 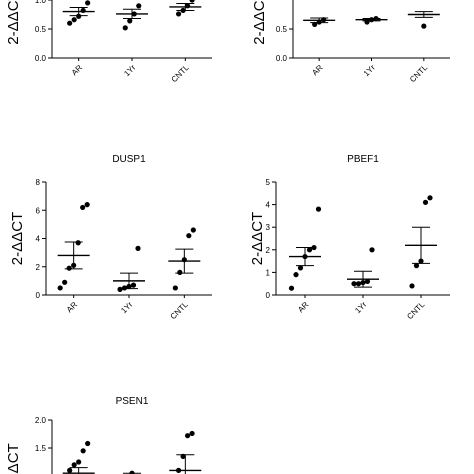 What do you see at coordinates (268, 227) in the screenshot?
I see `y-tick-label: 3` at bounding box center [268, 227].